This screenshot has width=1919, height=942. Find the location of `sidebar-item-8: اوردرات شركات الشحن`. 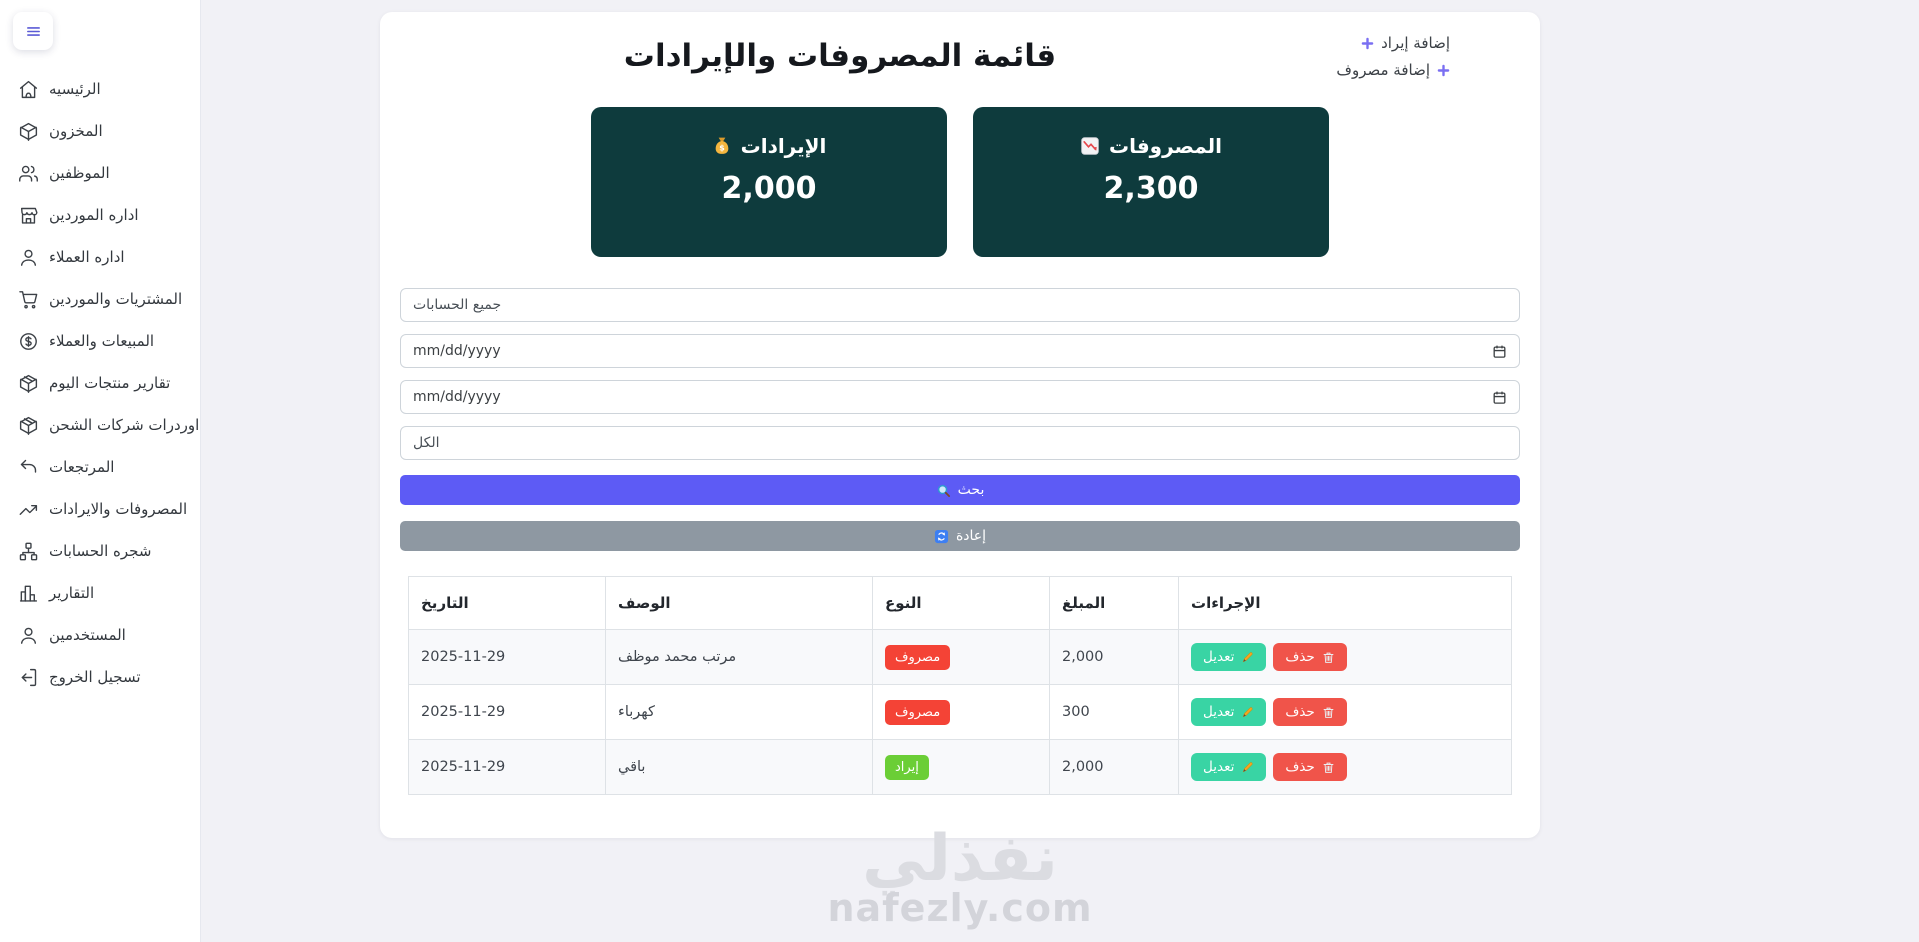

sidebar-item-8: اوردرات شركات الشحن is located at coordinates (100, 425).